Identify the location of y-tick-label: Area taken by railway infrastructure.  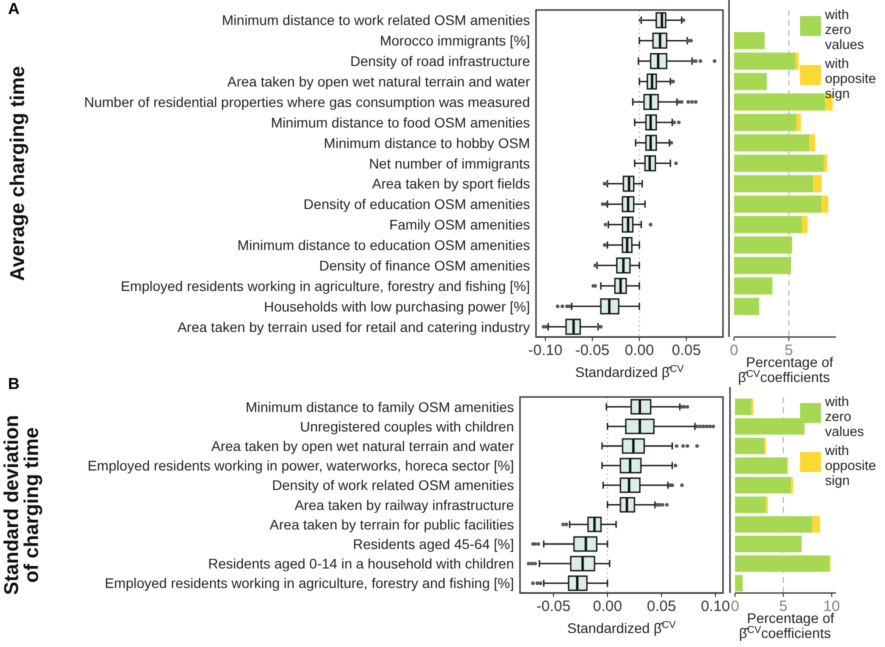
(404, 504).